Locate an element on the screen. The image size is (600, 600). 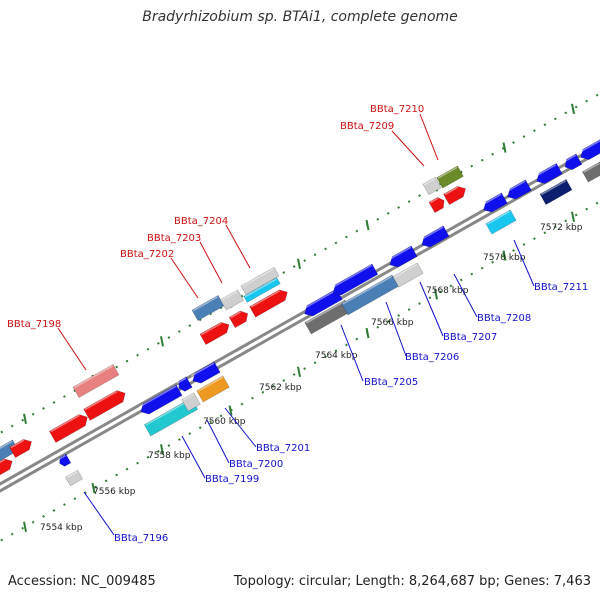
gene-label-forward: BBta_7202 is located at coordinates (147, 254).